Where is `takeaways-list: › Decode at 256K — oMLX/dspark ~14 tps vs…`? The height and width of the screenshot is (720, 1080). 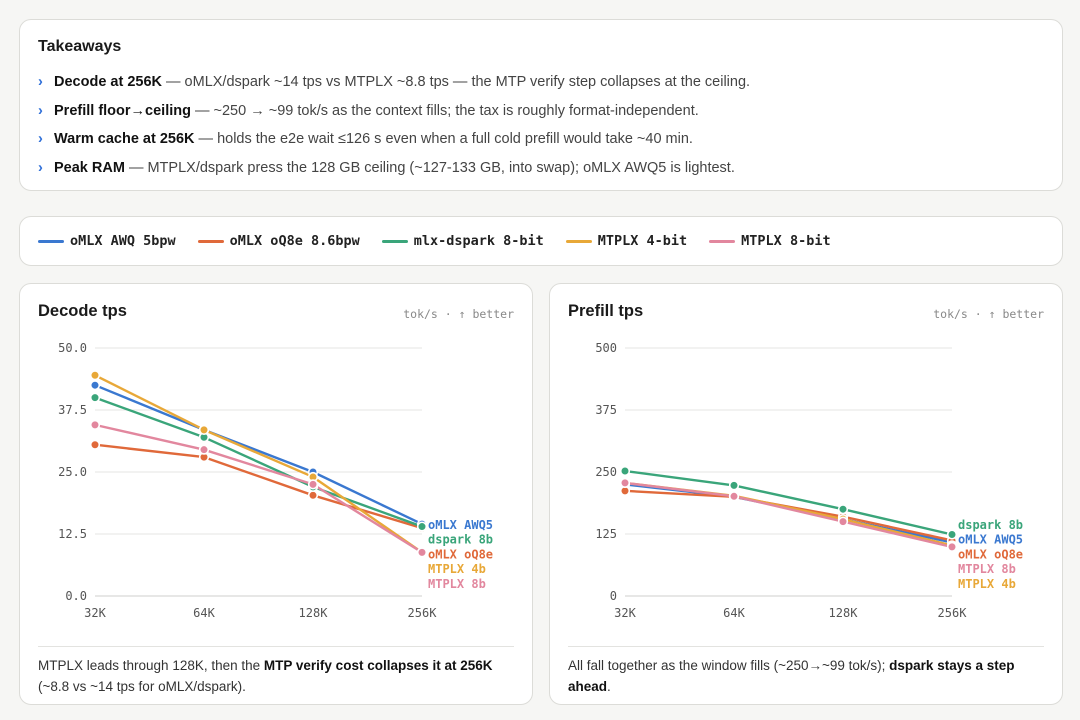 takeaways-list: › Decode at 256K — oMLX/dspark ~14 tps vs… is located at coordinates (541, 125).